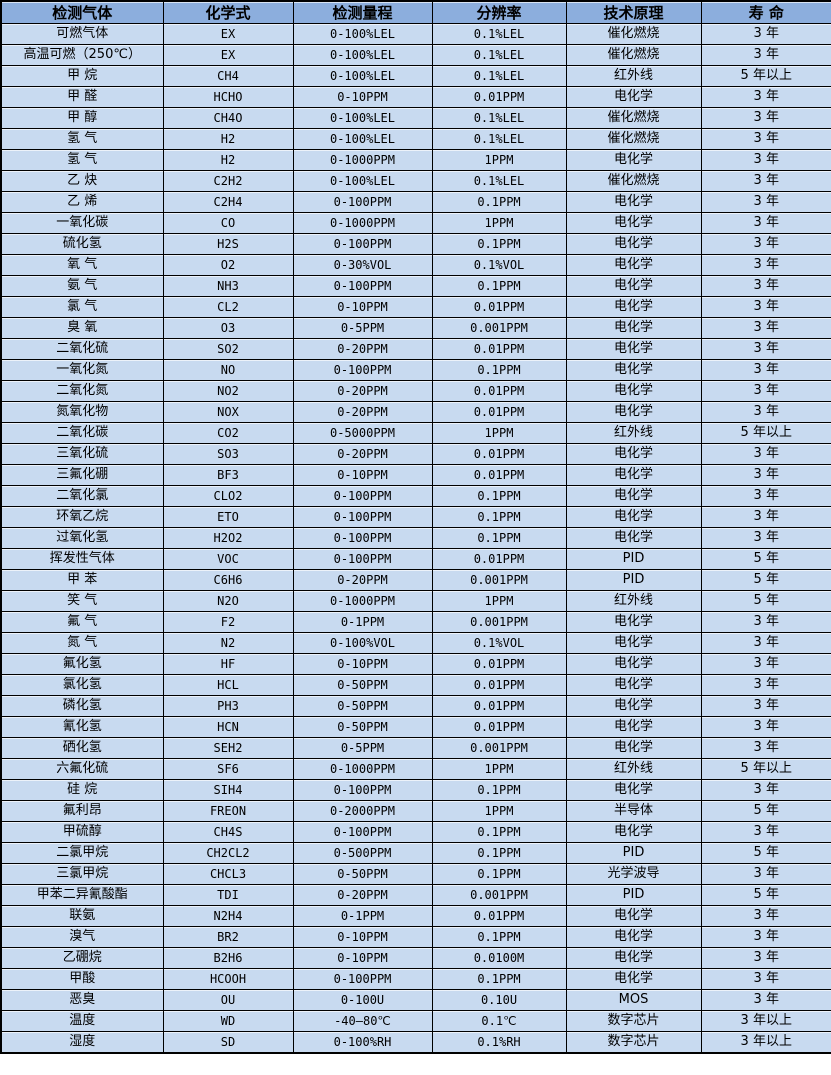 This screenshot has height=1075, width=831. Describe the element at coordinates (82, 286) in the screenshot. I see `gas-name-cell: 氨 气` at that location.